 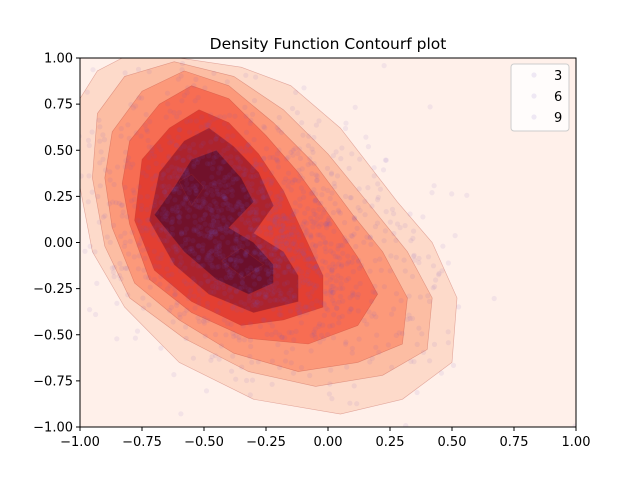 I want to click on y-tick-label: 0.50, so click(x=58, y=151).